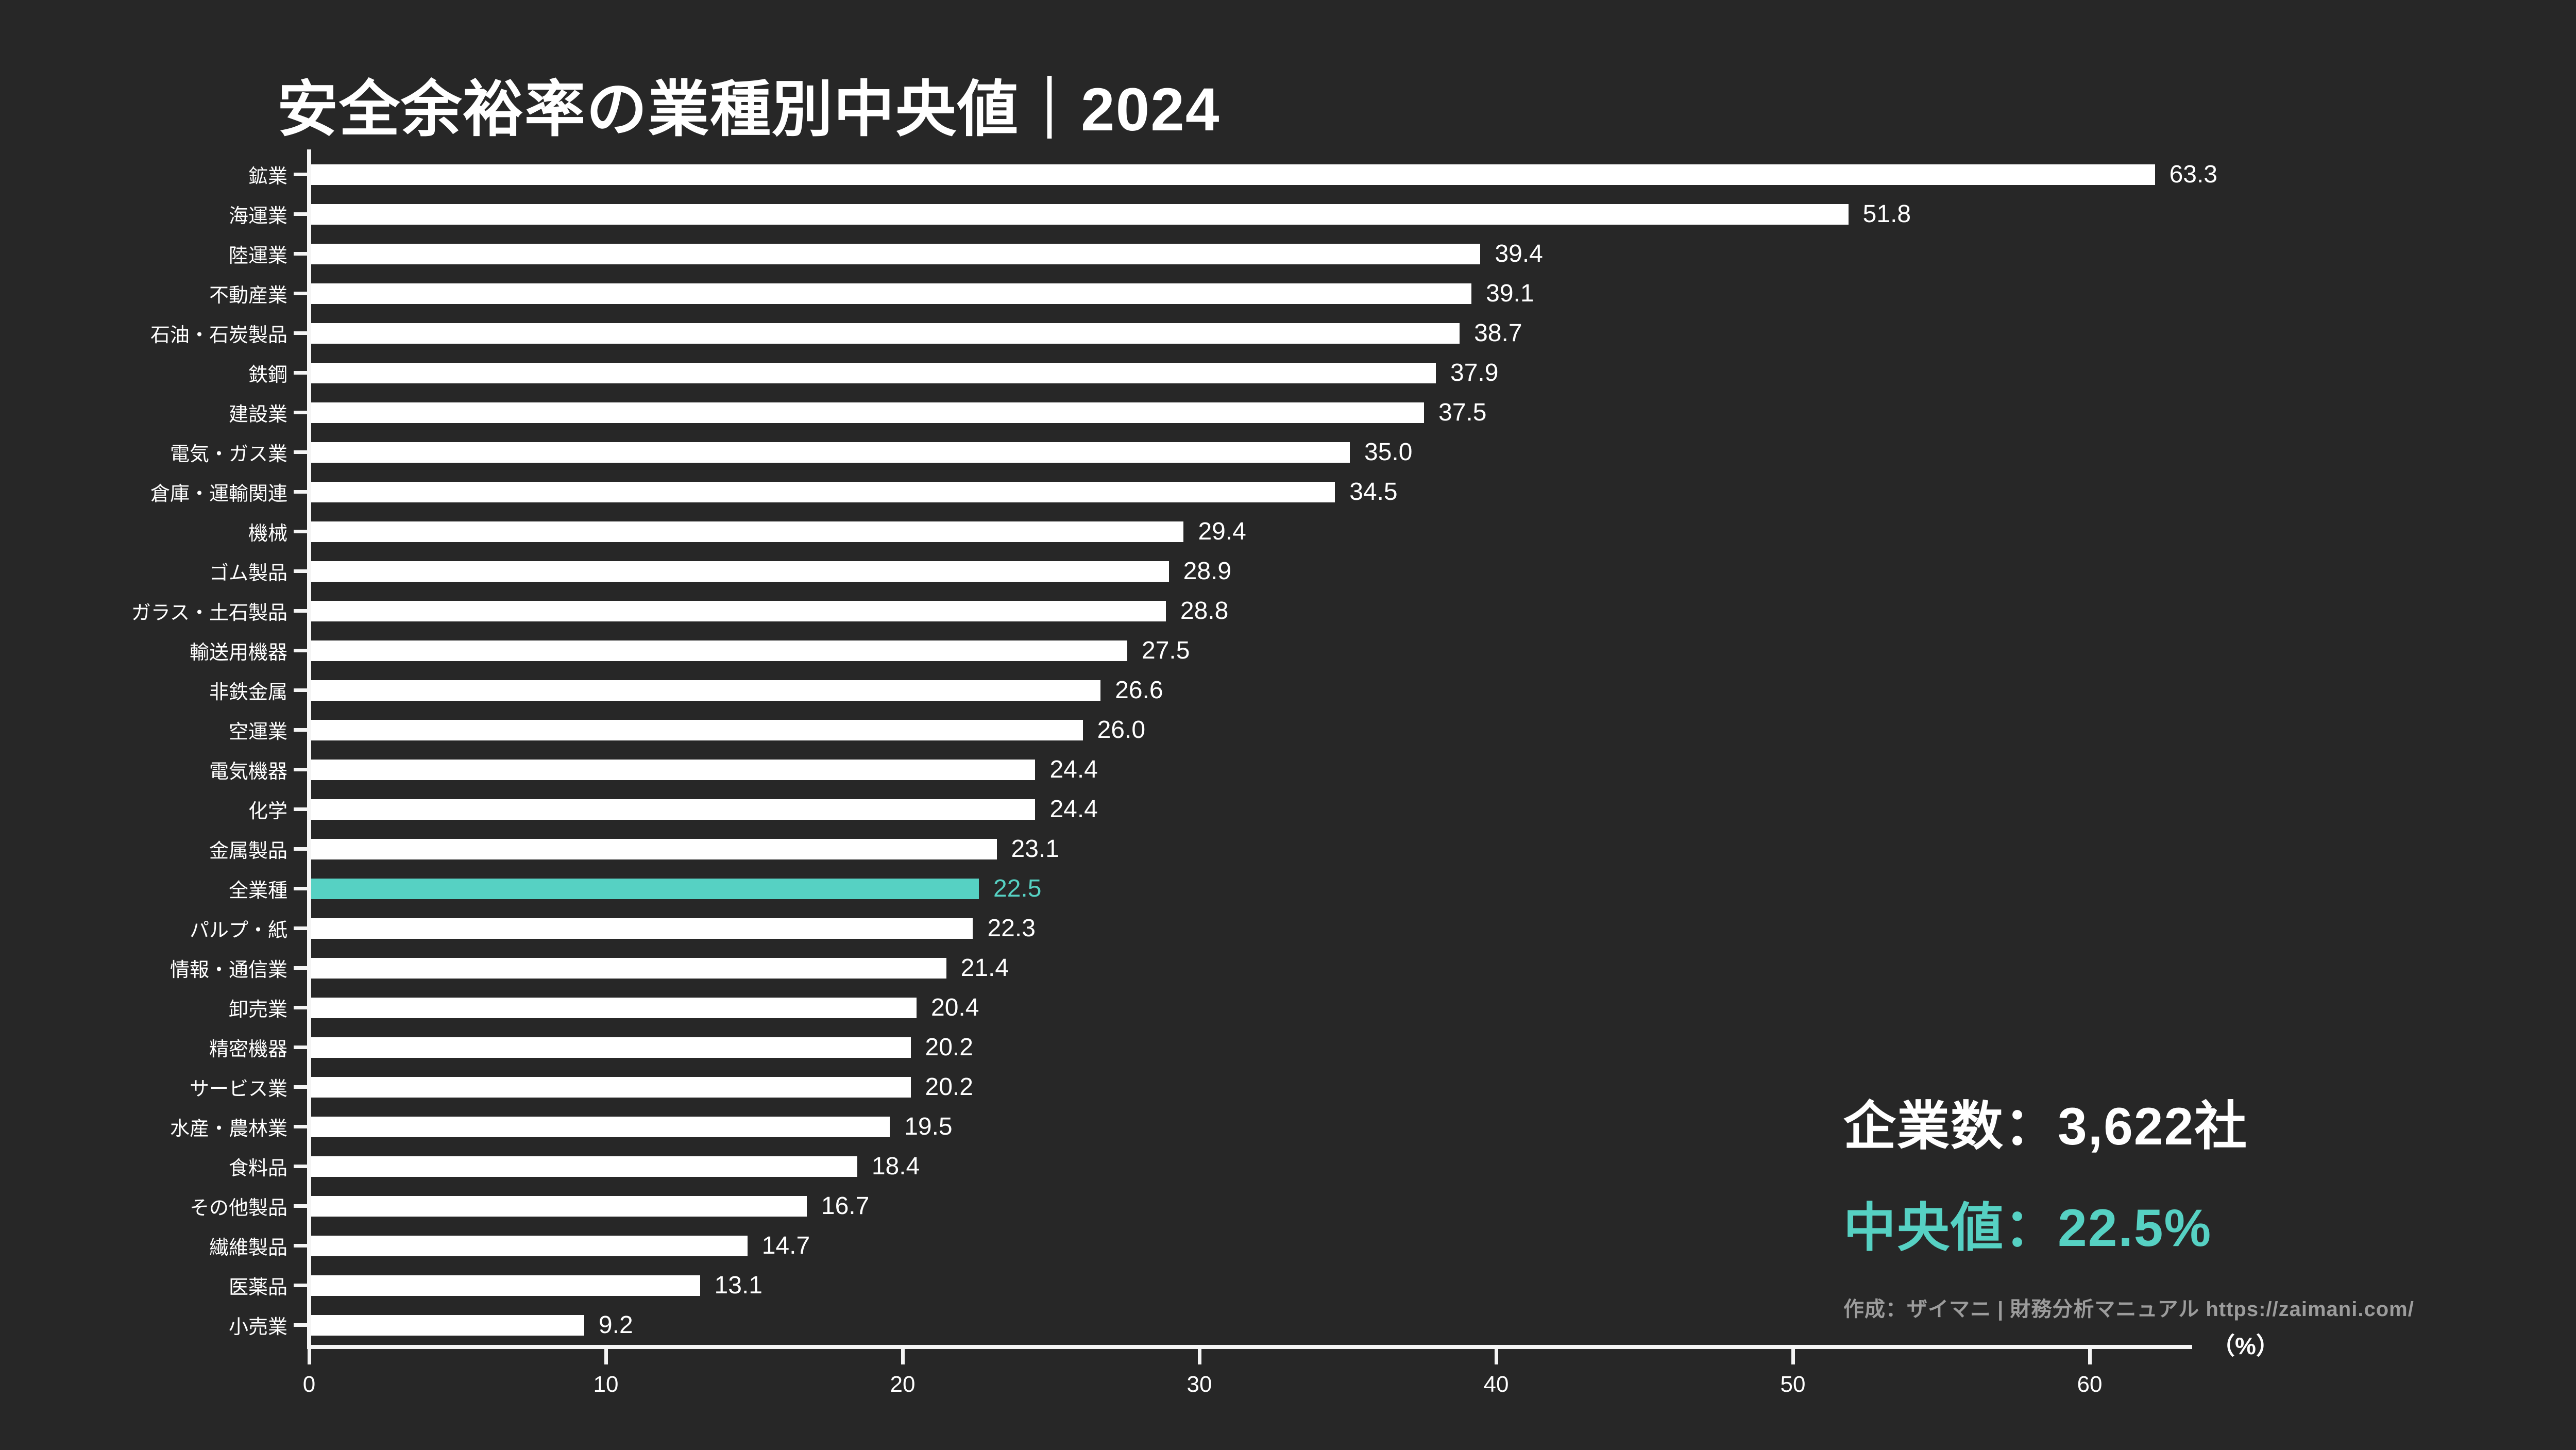 The image size is (2576, 1450). I want to click on category-label: ガラス・土石製品, so click(209, 613).